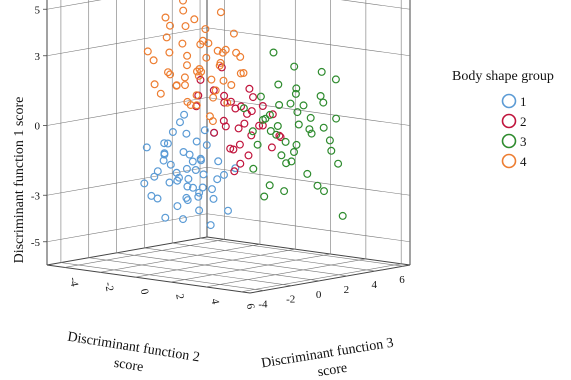  I want to click on y-tick-label: -4, so click(263, 305).